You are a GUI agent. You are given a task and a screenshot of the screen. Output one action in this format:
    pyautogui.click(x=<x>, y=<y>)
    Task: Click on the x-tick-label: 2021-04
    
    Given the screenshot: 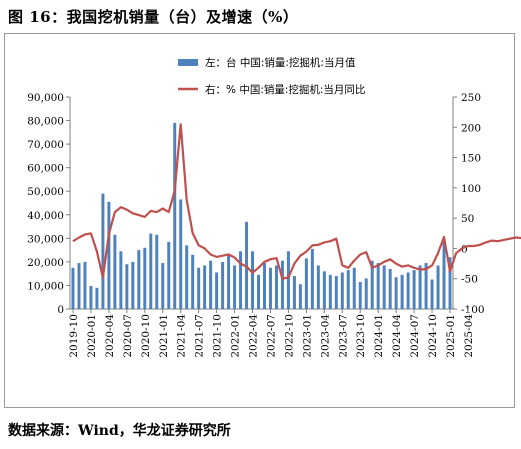 What is the action you would take?
    pyautogui.click(x=182, y=336)
    